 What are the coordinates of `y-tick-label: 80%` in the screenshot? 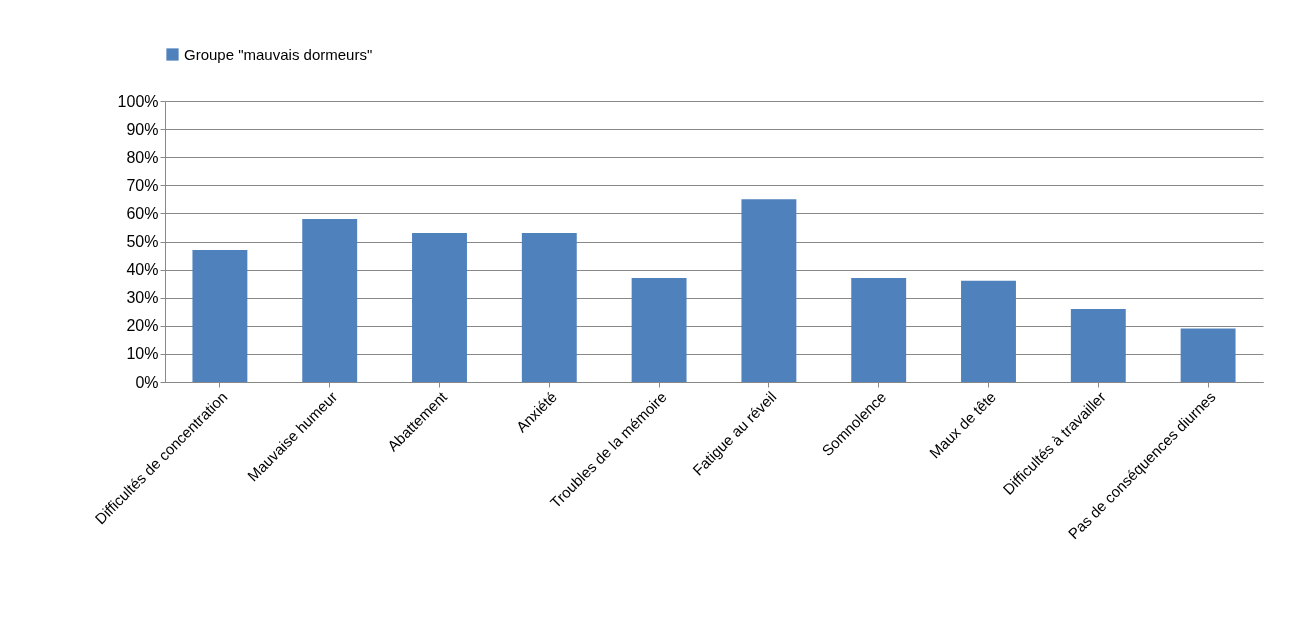 It's located at (142, 157).